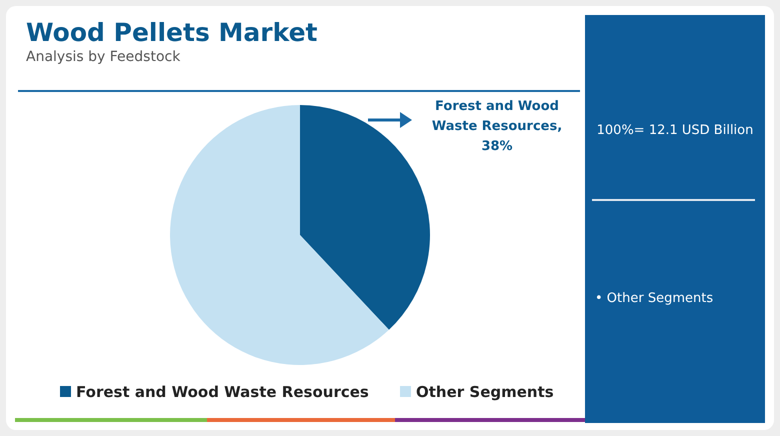  Describe the element at coordinates (675, 130) in the screenshot. I see `text: 100%= 12.1 USD Billion` at that location.